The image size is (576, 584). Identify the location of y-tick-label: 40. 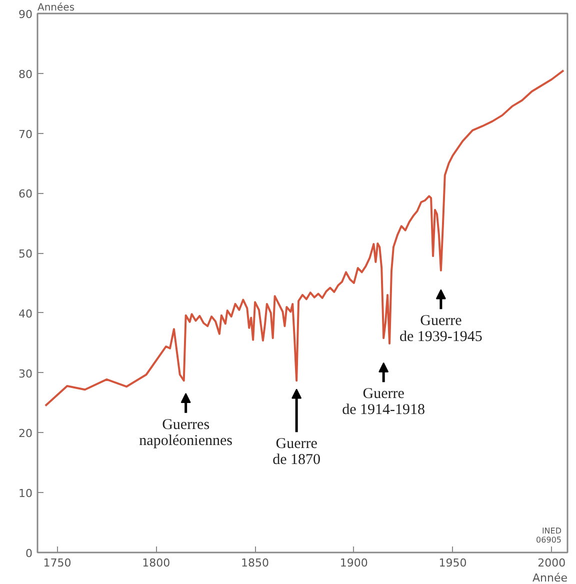
(25, 313).